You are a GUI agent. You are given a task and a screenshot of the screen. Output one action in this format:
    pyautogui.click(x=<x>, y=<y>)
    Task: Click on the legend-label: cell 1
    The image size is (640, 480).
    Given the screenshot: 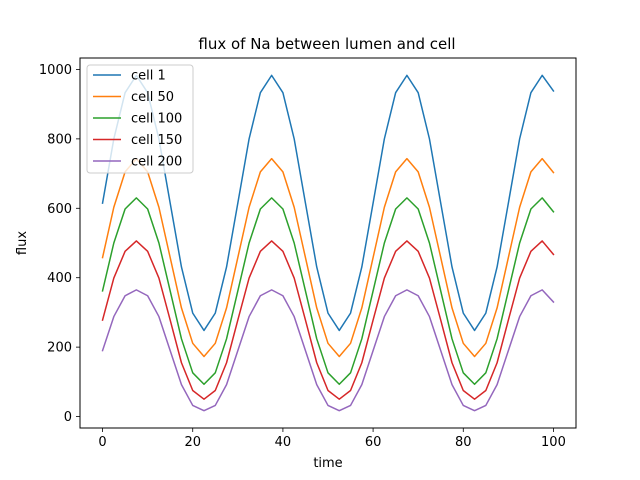 What is the action you would take?
    pyautogui.click(x=148, y=76)
    